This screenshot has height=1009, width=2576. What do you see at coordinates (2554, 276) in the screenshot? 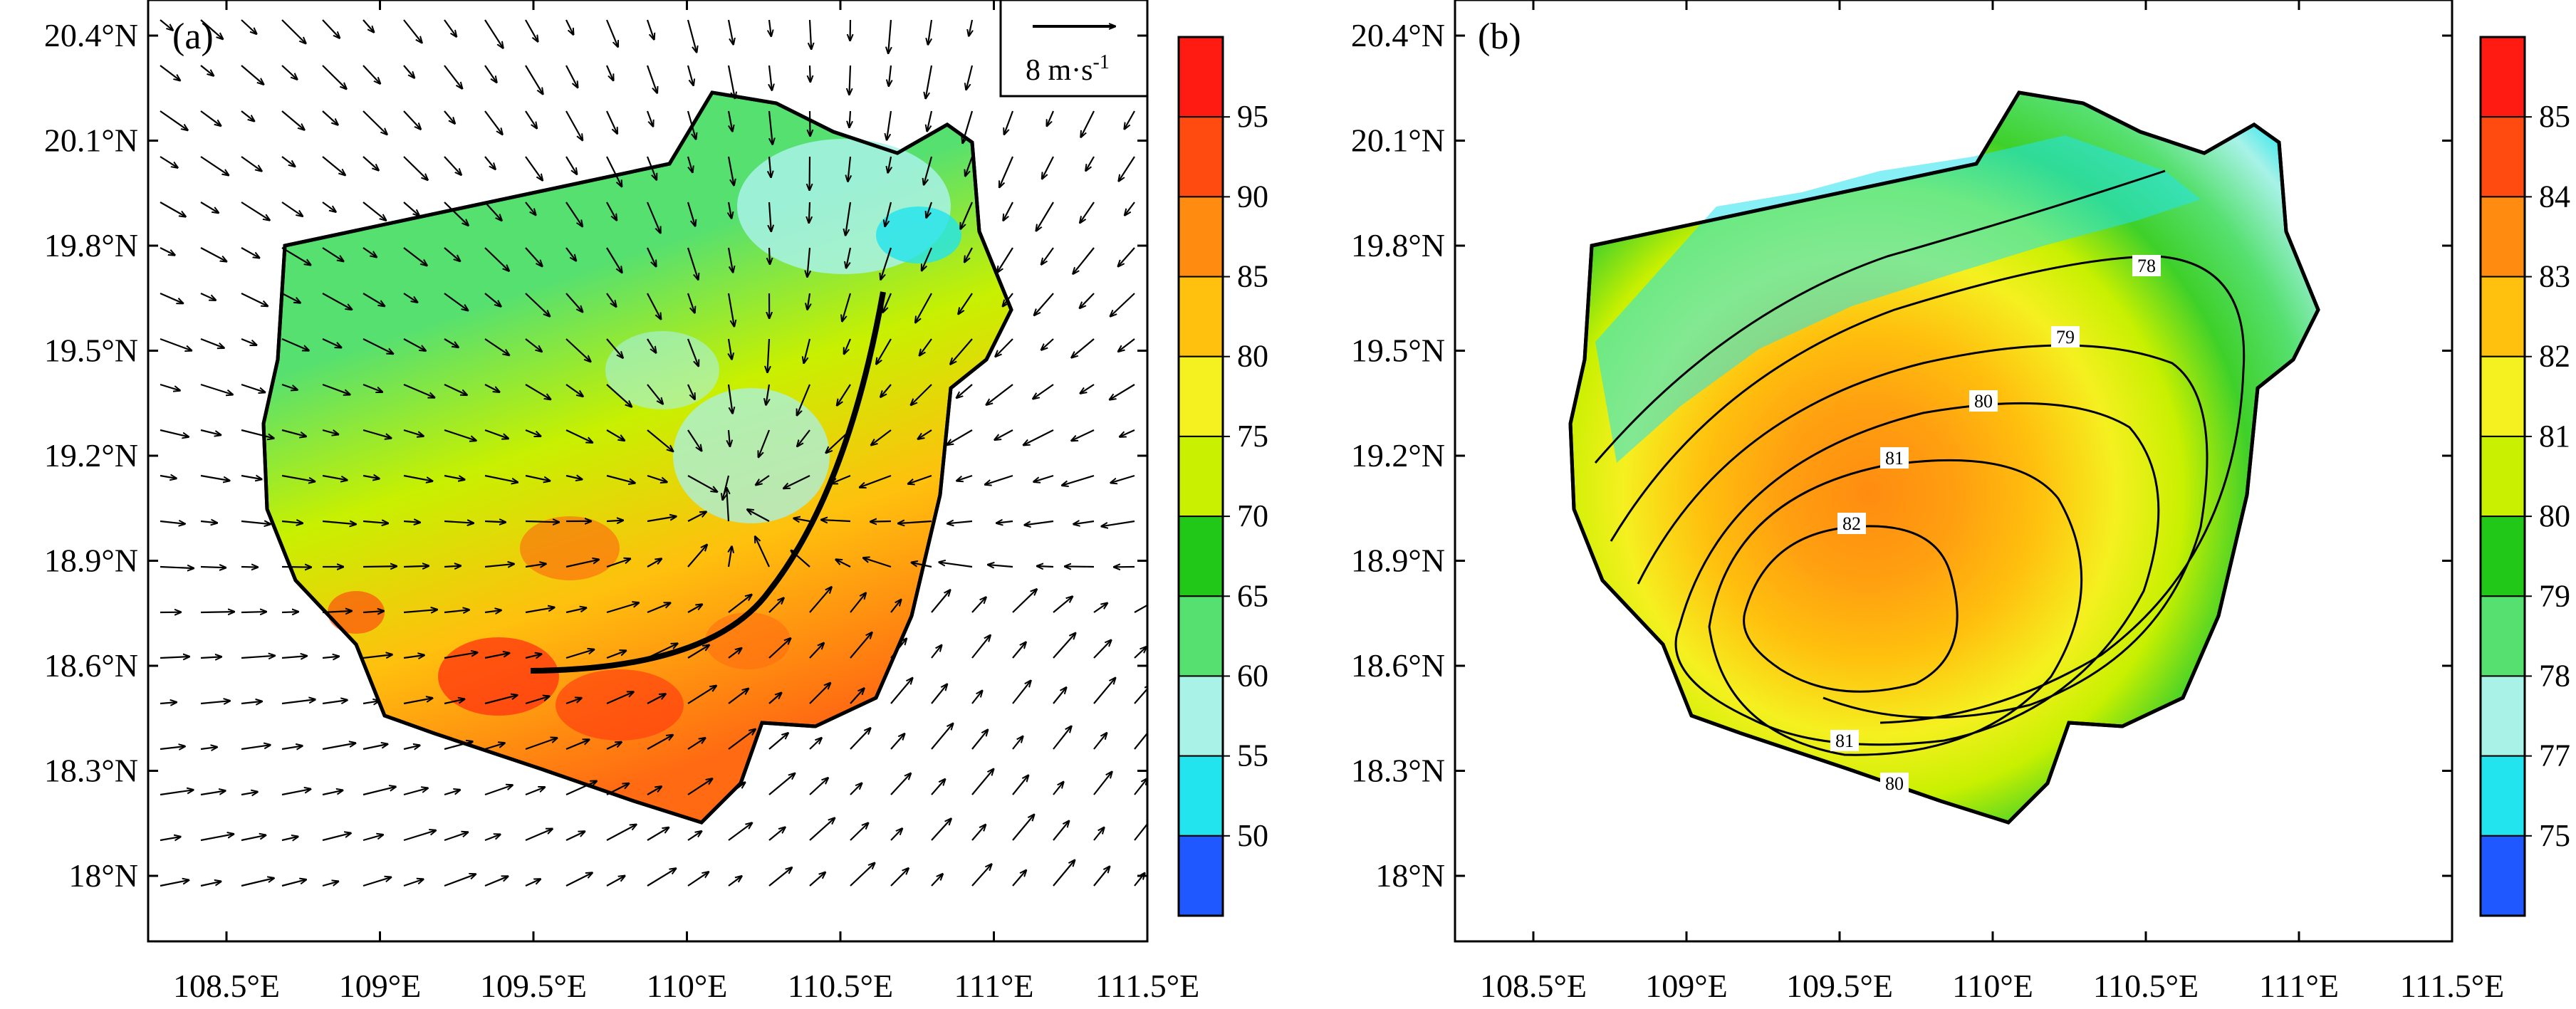
I see `colorbar-label: 83` at bounding box center [2554, 276].